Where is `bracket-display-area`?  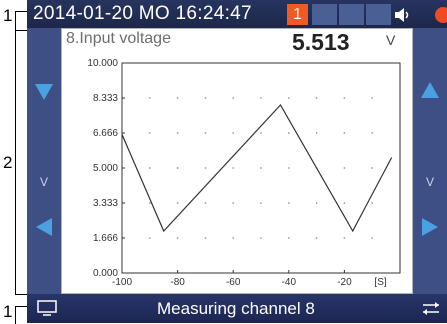 bracket-display-area is located at coordinates (21, 162).